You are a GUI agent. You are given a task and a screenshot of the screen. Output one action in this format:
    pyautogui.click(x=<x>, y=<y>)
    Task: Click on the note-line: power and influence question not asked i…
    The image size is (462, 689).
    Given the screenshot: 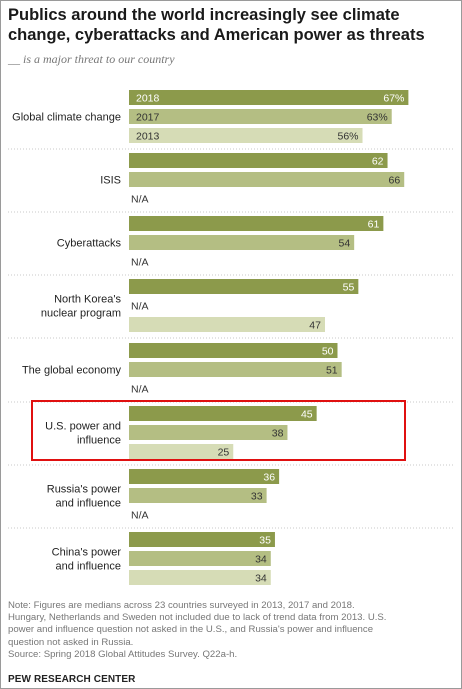 What is the action you would take?
    pyautogui.click(x=191, y=630)
    